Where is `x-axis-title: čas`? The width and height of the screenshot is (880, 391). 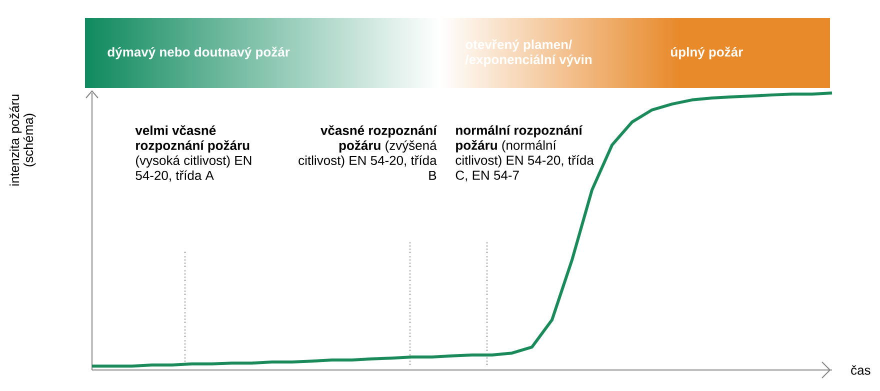
x-axis-title: čas is located at coordinates (860, 370).